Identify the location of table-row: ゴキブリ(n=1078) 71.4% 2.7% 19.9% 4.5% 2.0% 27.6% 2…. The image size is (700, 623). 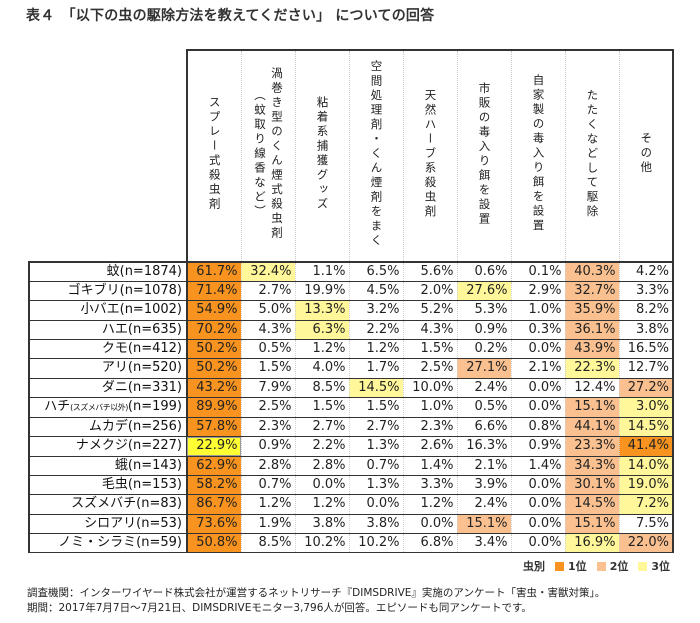
(351, 291).